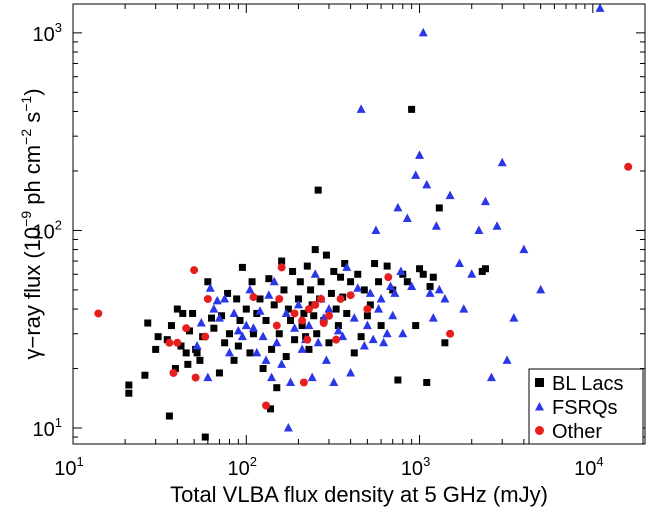 The height and width of the screenshot is (512, 651). Describe the element at coordinates (47, 428) in the screenshot. I see `y-tick-label: 101` at that location.